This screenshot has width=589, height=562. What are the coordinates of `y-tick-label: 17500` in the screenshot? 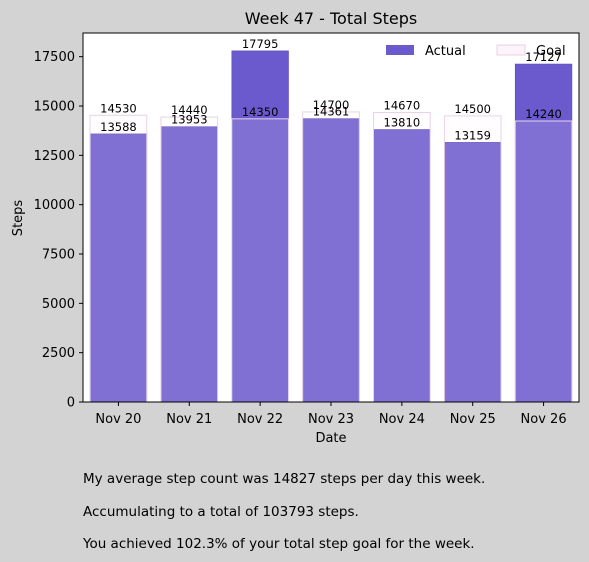 It's located at (54, 57).